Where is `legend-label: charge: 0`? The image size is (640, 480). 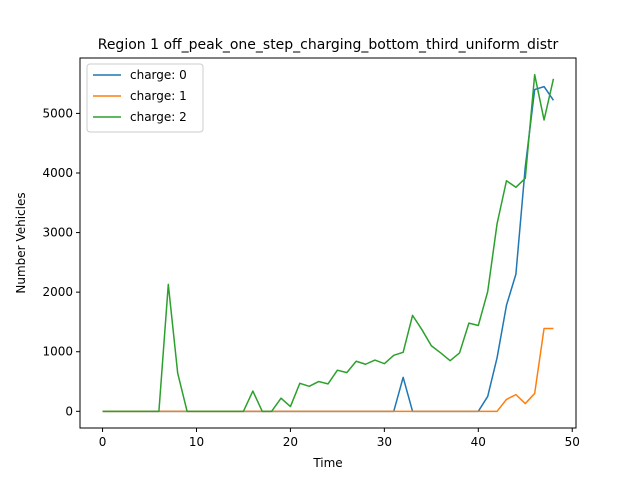 legend-label: charge: 0 is located at coordinates (158, 75).